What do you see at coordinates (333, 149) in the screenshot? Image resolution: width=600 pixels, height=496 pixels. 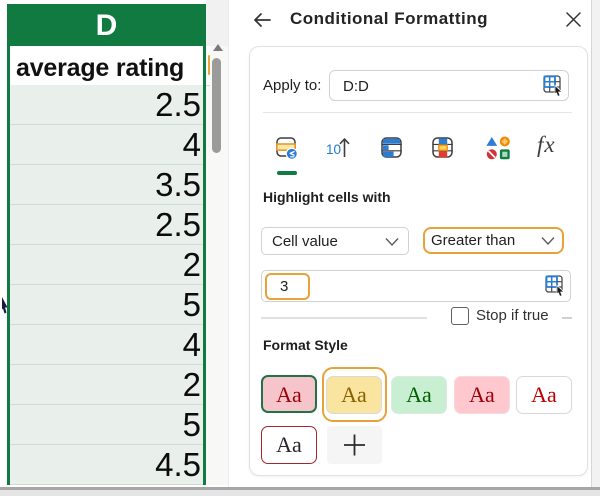 I see `svg-text: 10` at bounding box center [333, 149].